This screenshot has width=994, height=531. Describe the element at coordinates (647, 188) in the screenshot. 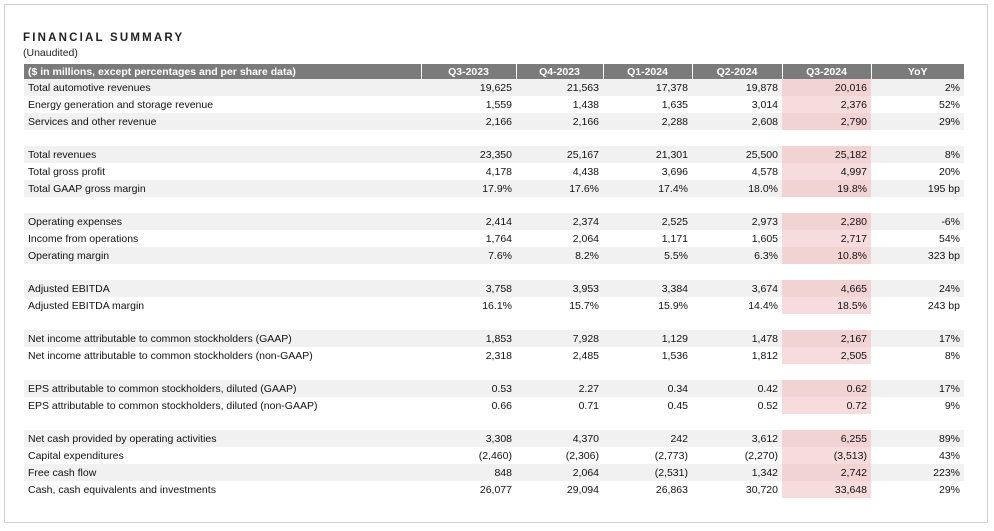

I see `cell-q1-2024: 17.4%` at that location.